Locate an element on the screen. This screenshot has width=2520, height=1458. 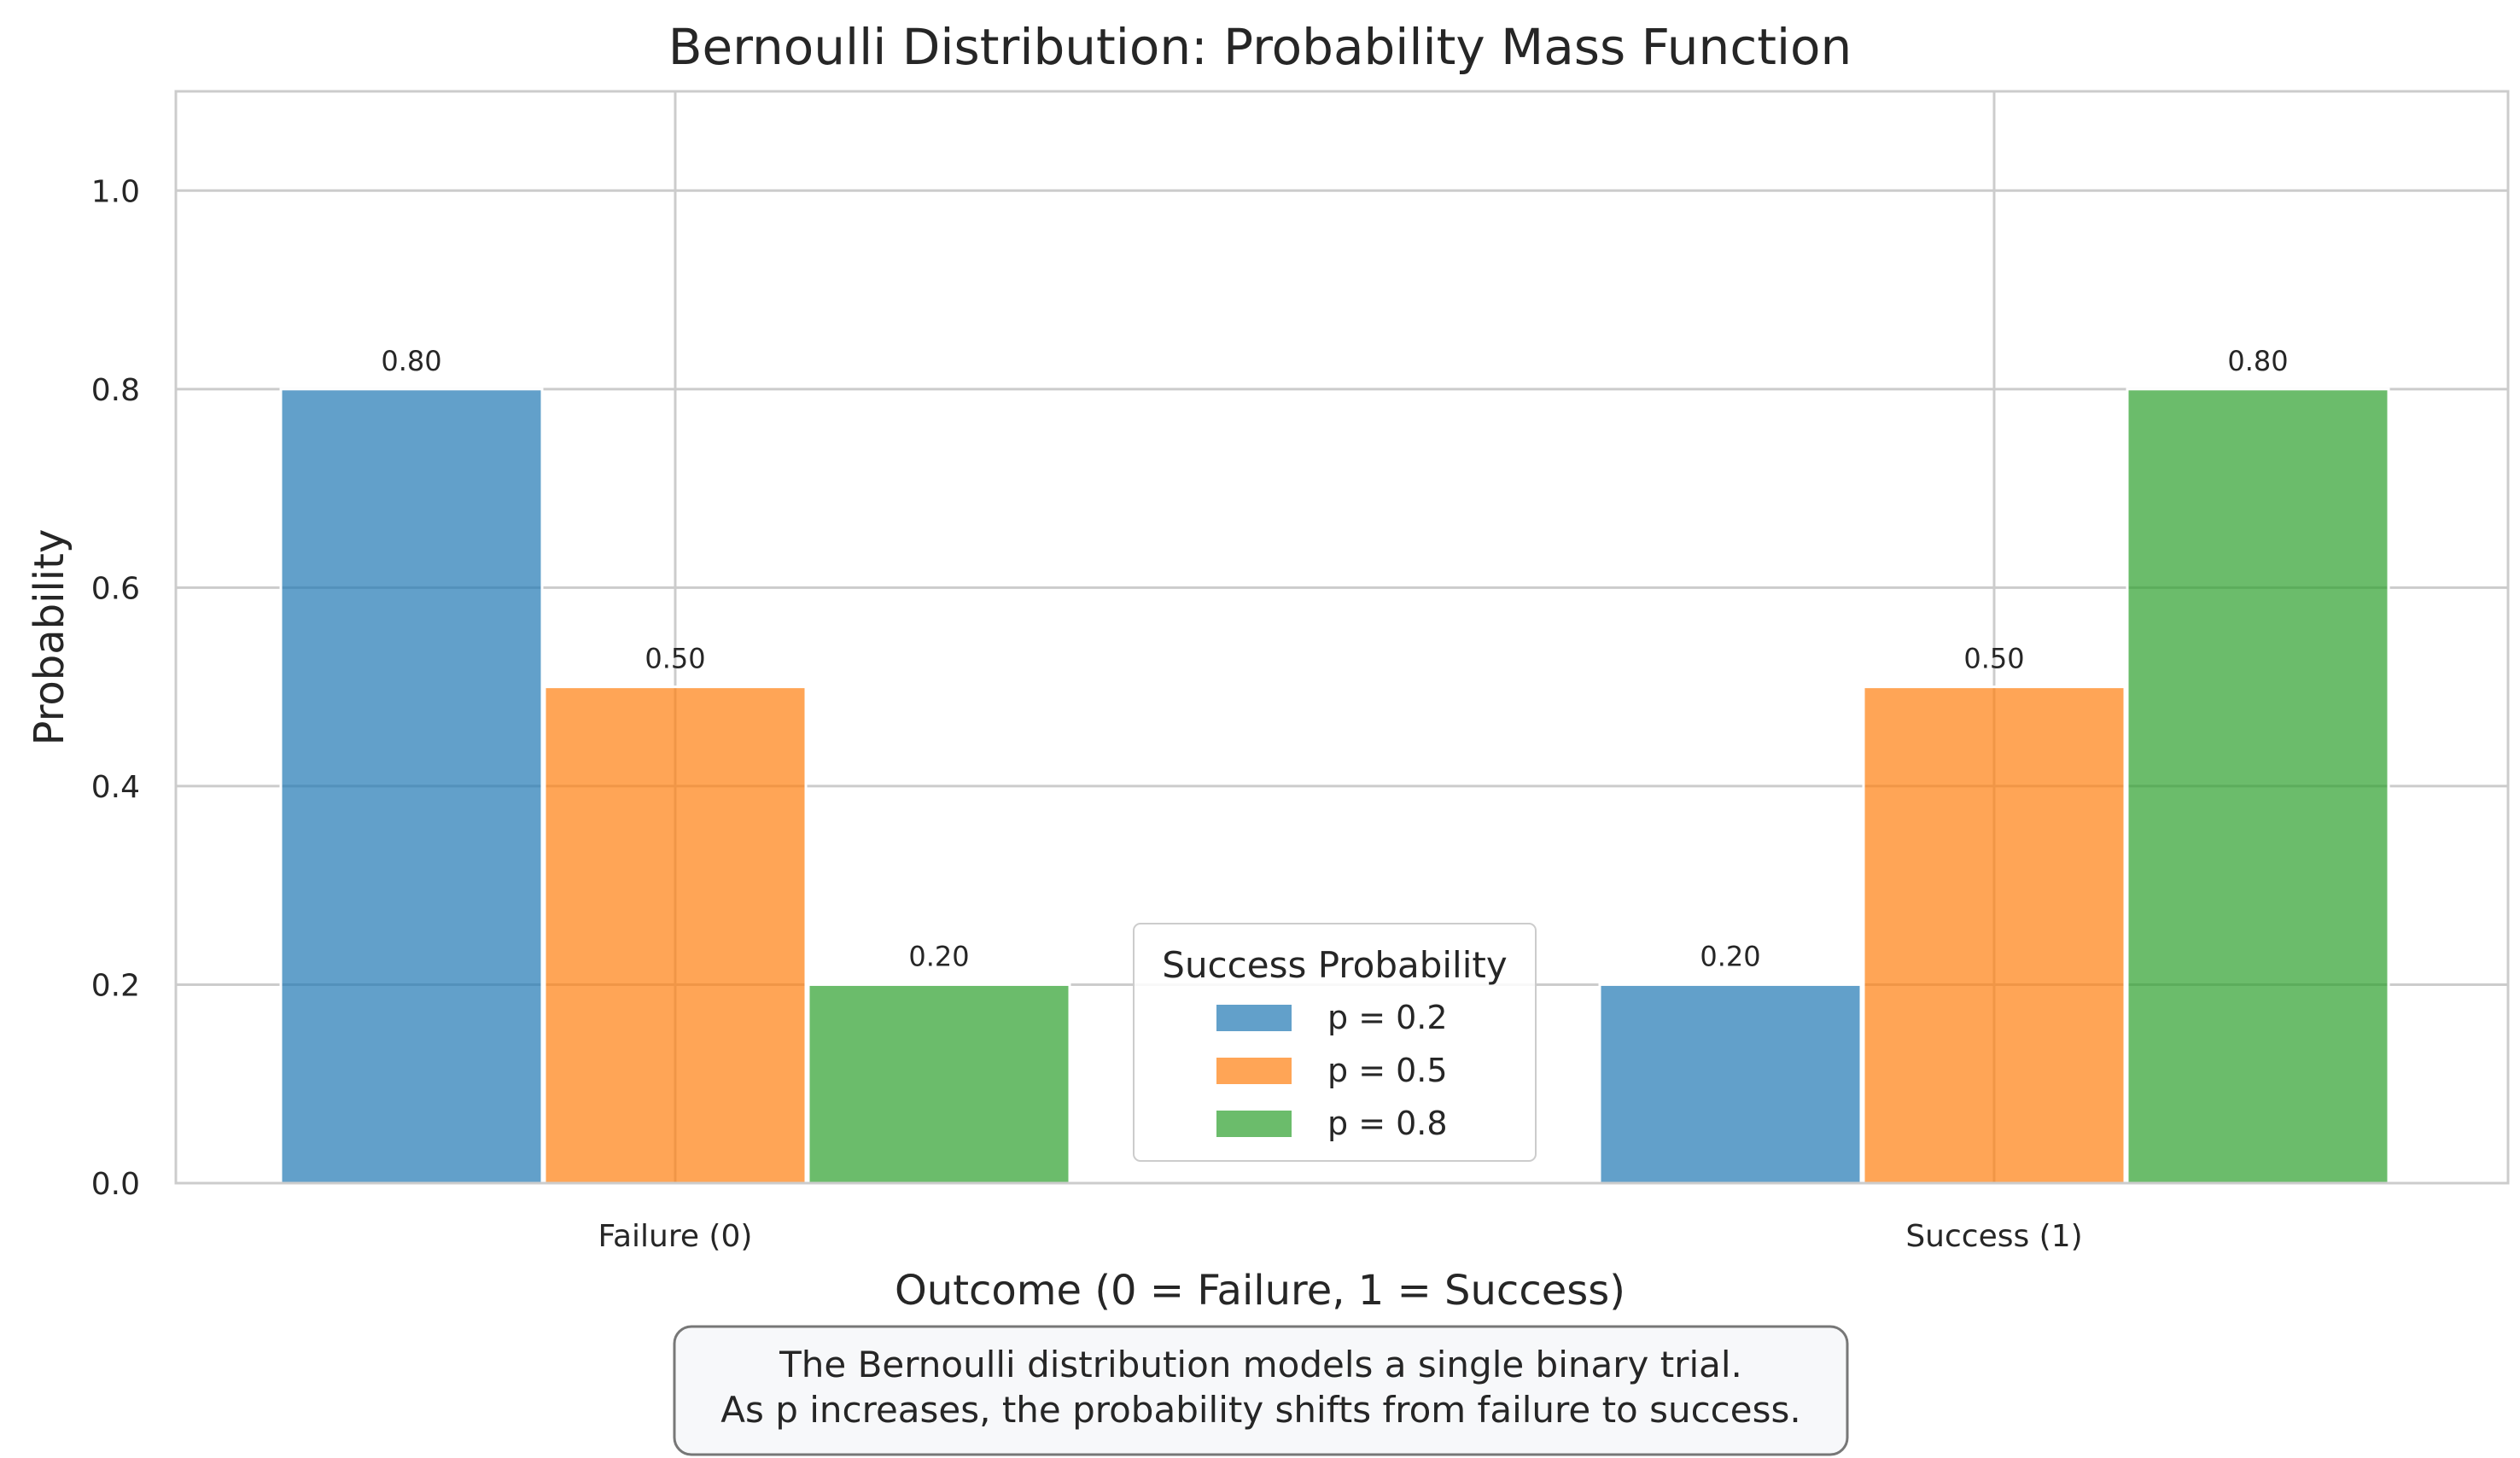
y-tick-label: 0.0 is located at coordinates (116, 1184).